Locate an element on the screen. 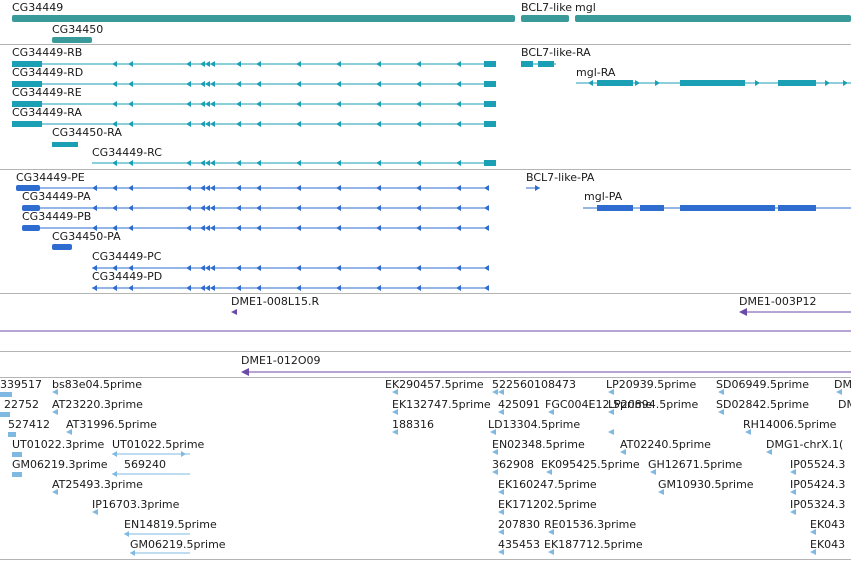 The image size is (851, 561). est-label: FGC004E12.5prime is located at coordinates (599, 404).